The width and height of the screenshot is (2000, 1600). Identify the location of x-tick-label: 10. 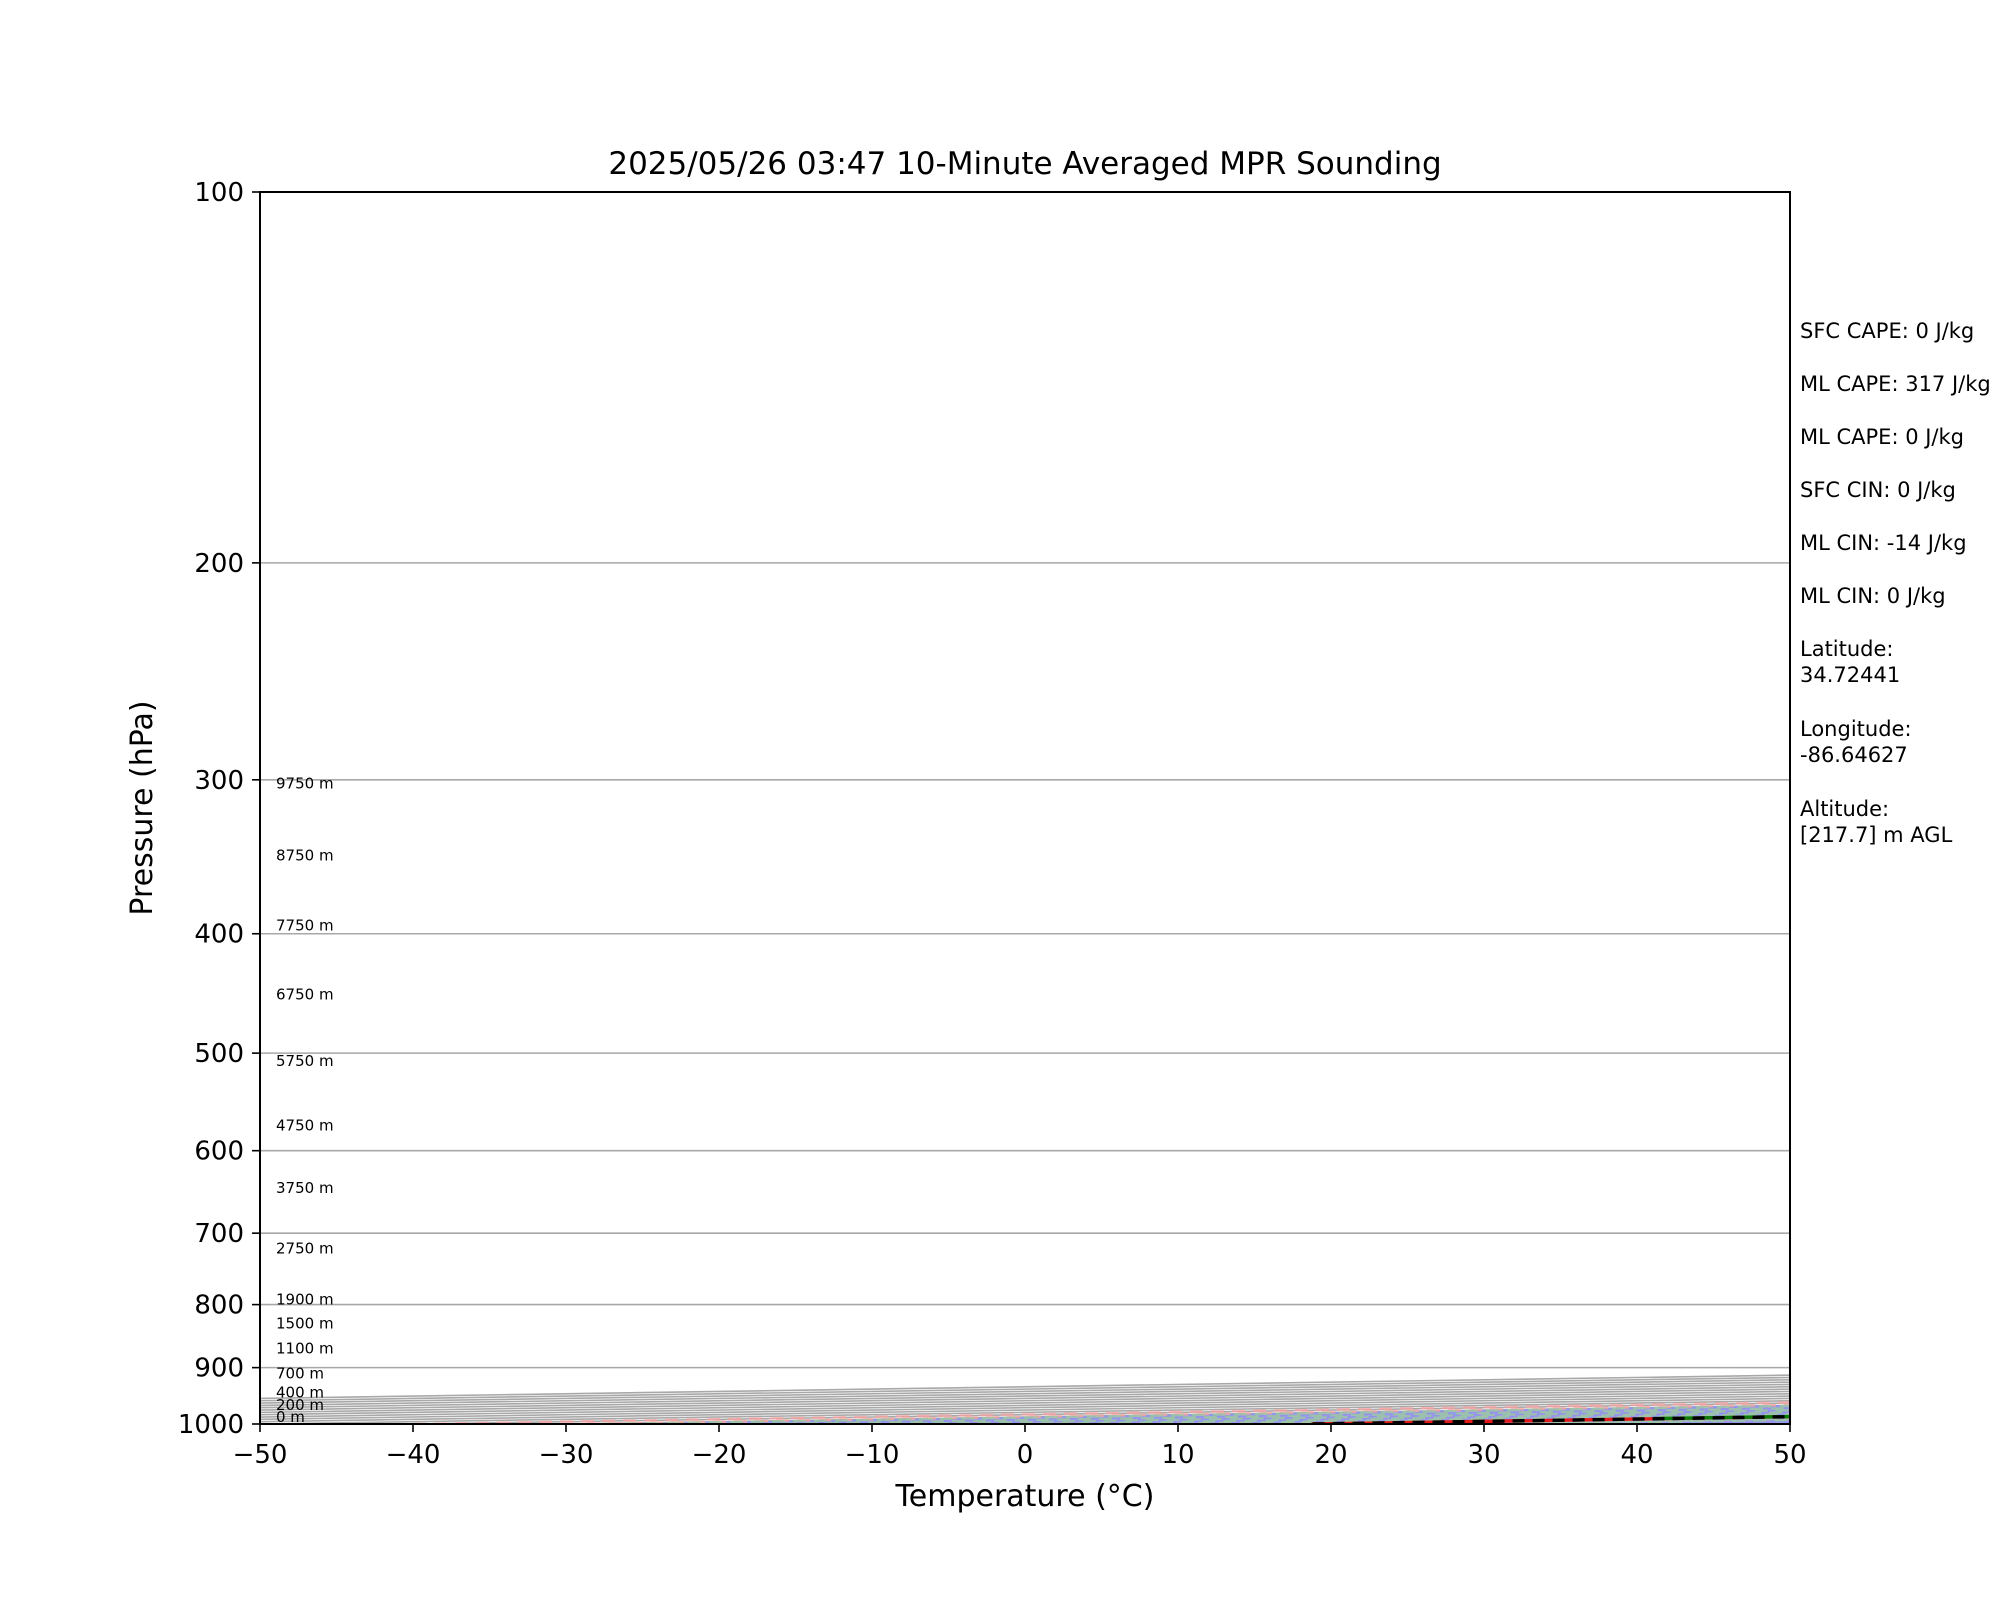
(1177, 1455).